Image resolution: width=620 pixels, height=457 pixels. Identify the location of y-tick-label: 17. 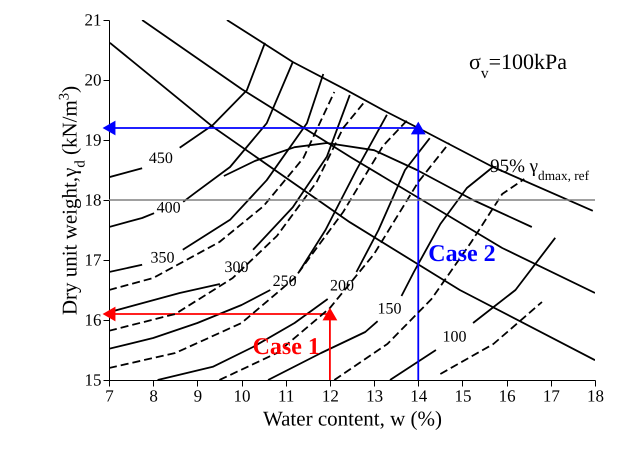
(93, 260).